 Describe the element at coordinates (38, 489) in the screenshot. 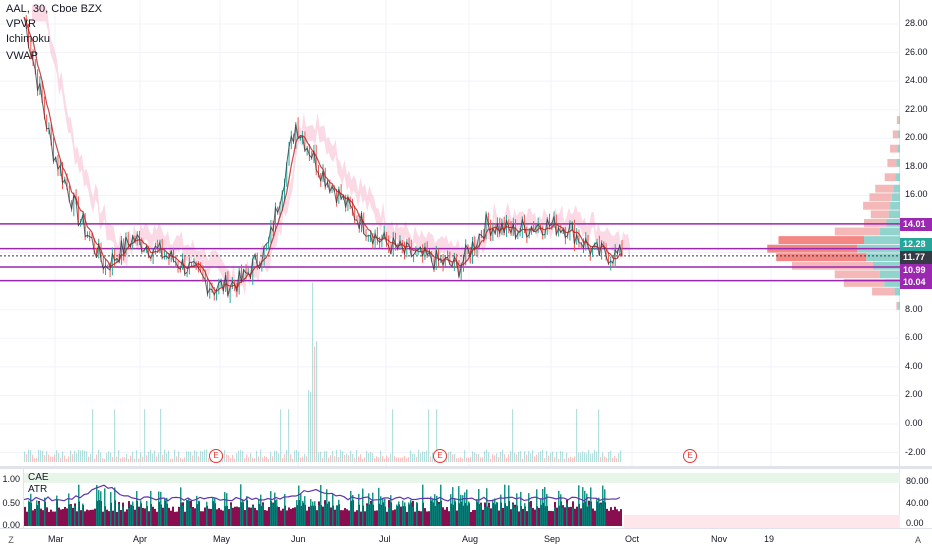

I see `indicator-atr: ATR` at that location.